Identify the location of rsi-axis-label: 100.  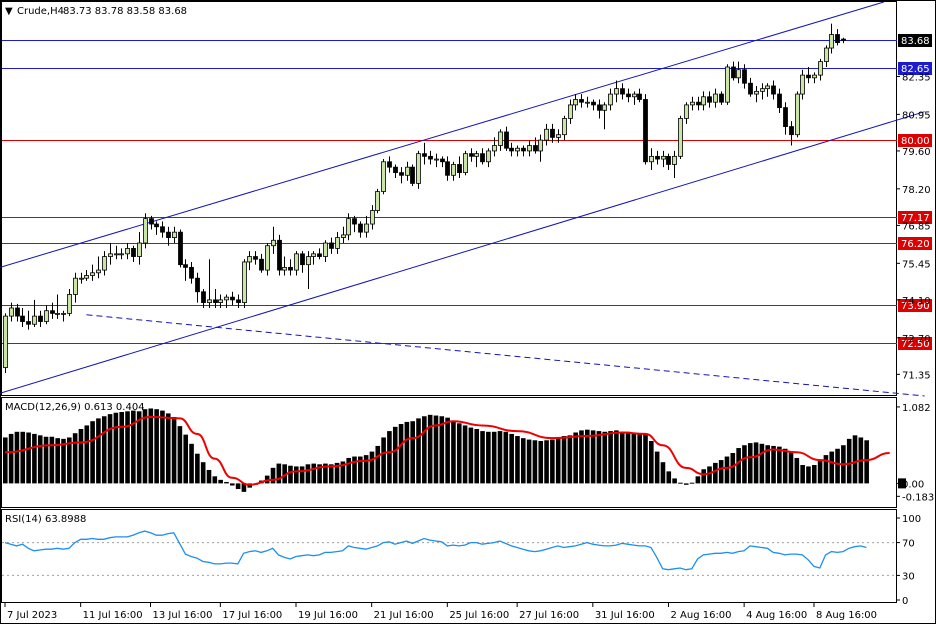
(911, 519).